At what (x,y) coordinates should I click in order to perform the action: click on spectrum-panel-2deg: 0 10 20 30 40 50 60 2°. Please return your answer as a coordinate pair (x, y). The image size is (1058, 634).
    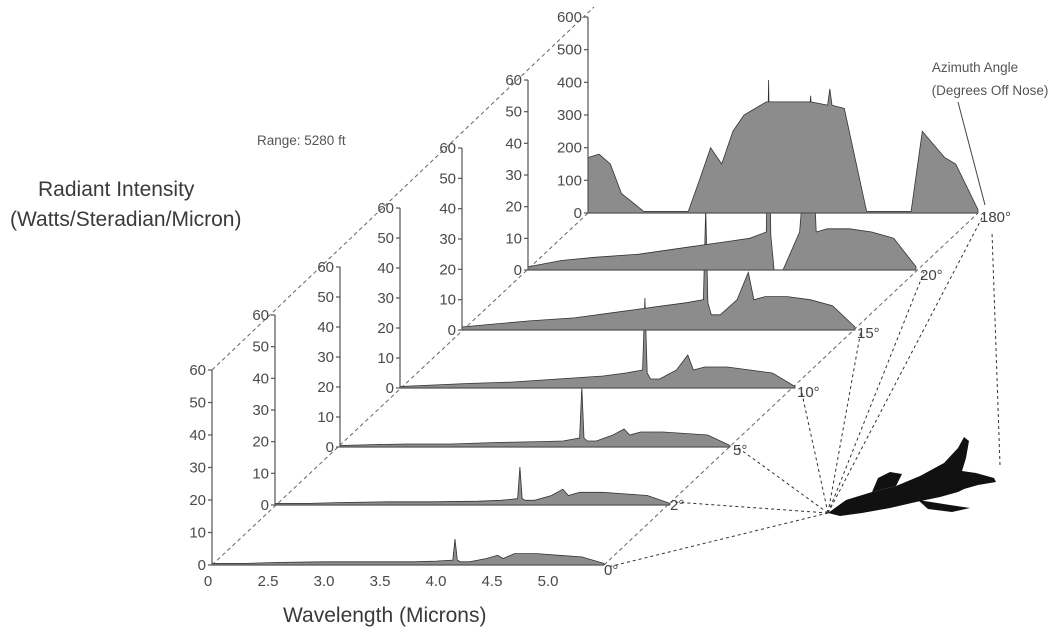
    Looking at the image, I should click on (468, 410).